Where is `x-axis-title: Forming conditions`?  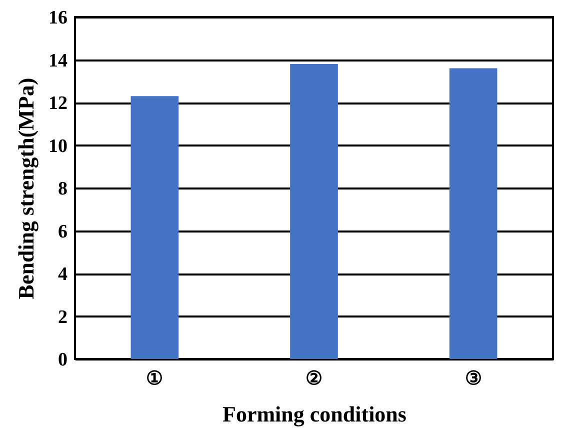
x-axis-title: Forming conditions is located at coordinates (314, 414).